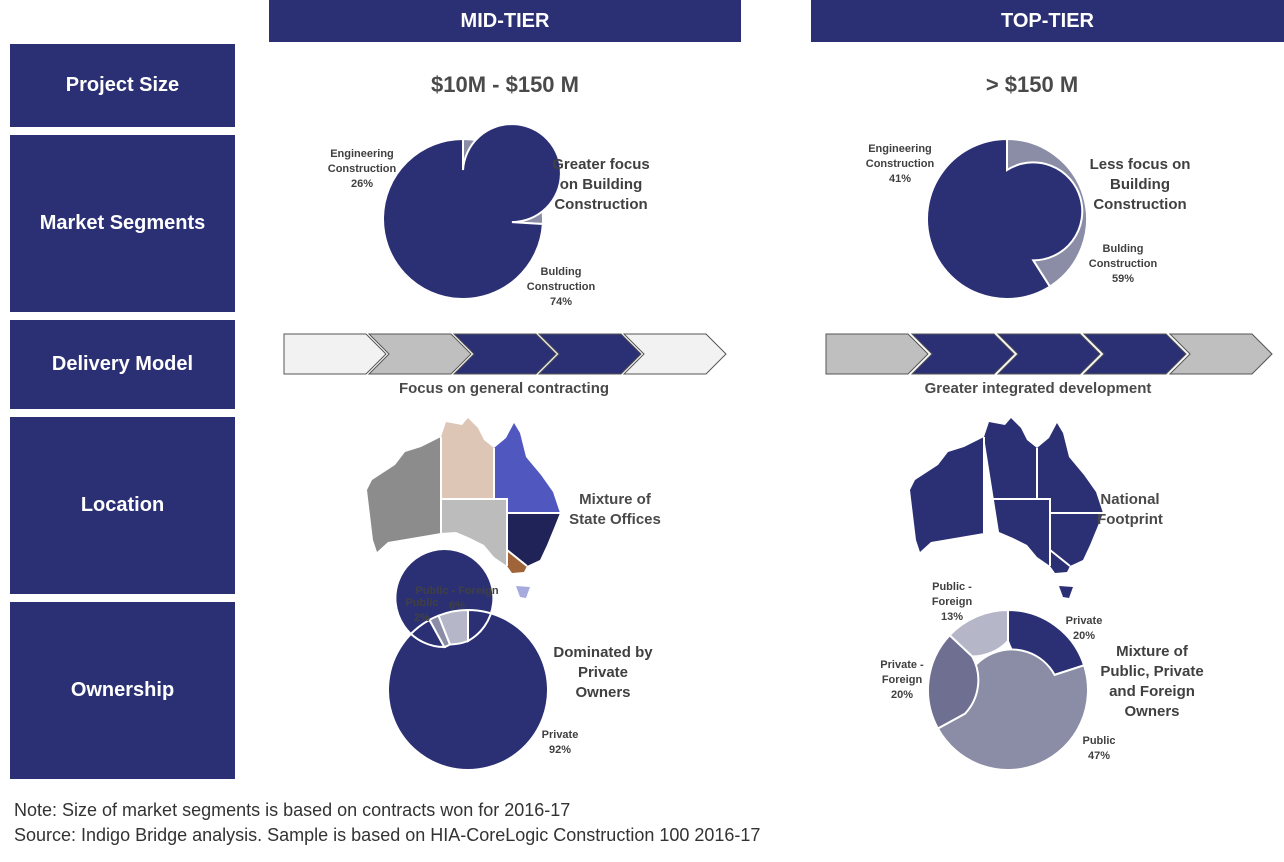 This screenshot has height=862, width=1284. What do you see at coordinates (421, 610) in the screenshot?
I see `mid-ownership-slice-label: Public 2%` at bounding box center [421, 610].